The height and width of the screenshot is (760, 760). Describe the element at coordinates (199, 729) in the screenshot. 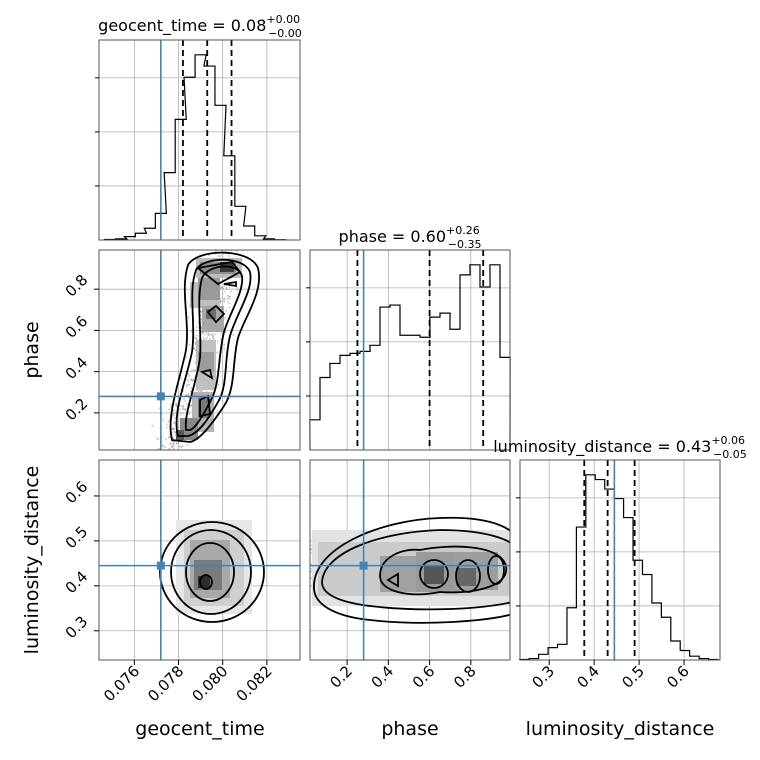

I see `x-axis-label-geocent-time: geocent_time` at that location.